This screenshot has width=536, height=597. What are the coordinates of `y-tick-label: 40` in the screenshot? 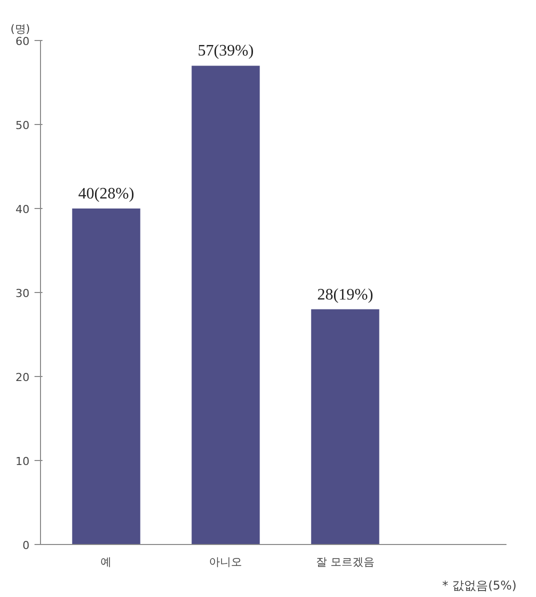 It's located at (23, 209).